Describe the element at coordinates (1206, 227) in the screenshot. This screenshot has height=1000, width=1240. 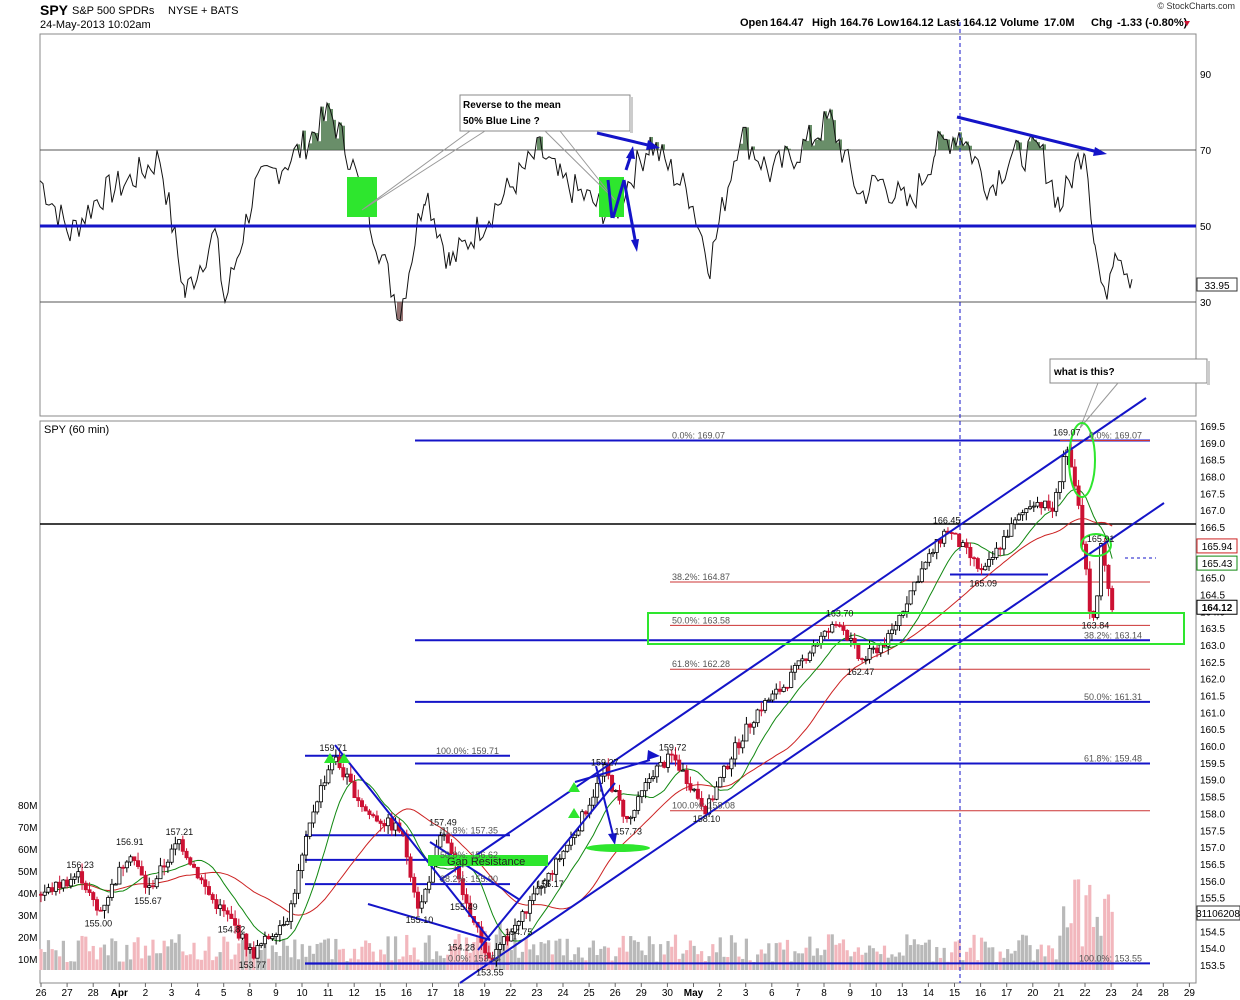
I see `osc-tick: 50` at that location.